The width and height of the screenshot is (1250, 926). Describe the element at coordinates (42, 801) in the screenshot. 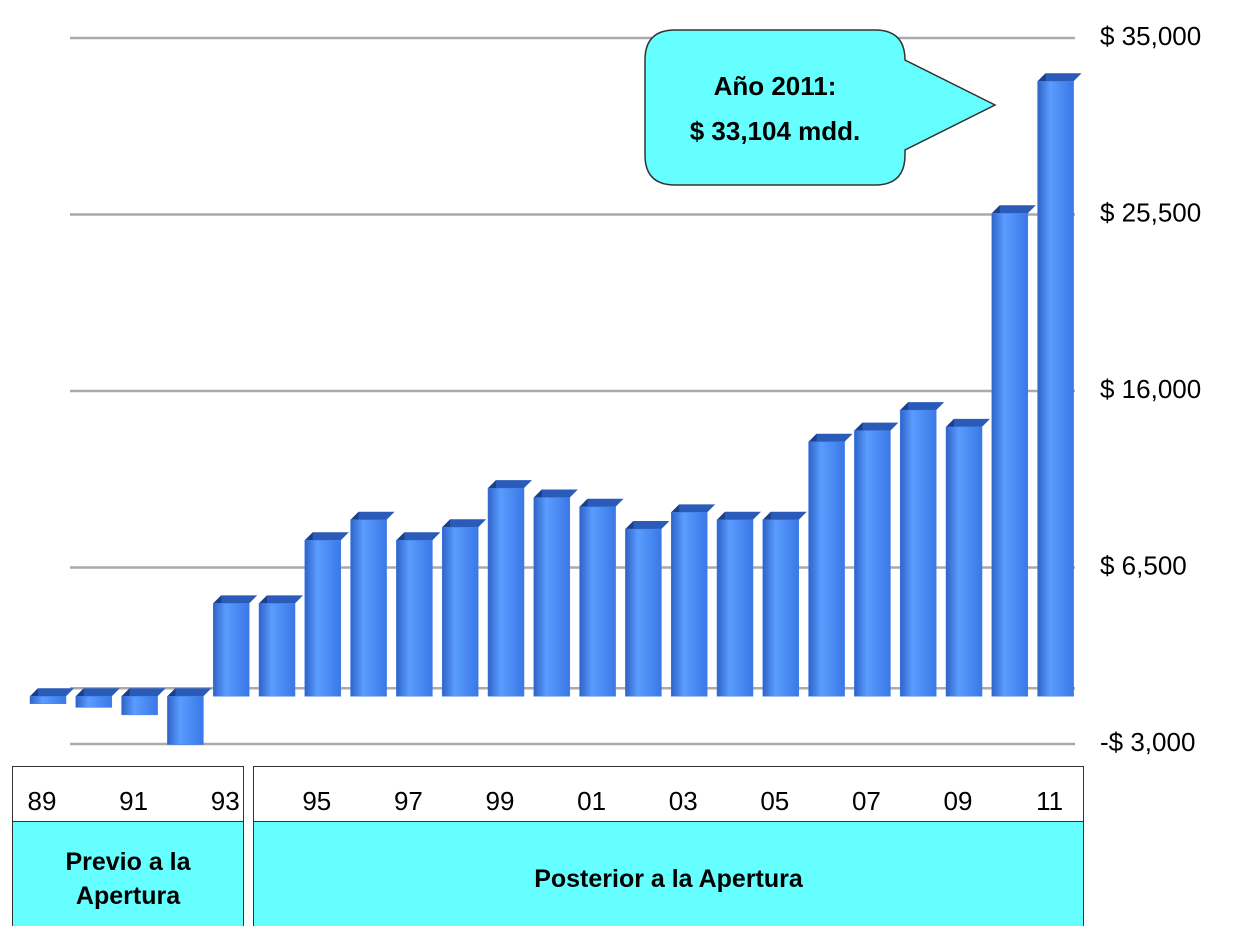

I see `x-tick-label: 89` at that location.